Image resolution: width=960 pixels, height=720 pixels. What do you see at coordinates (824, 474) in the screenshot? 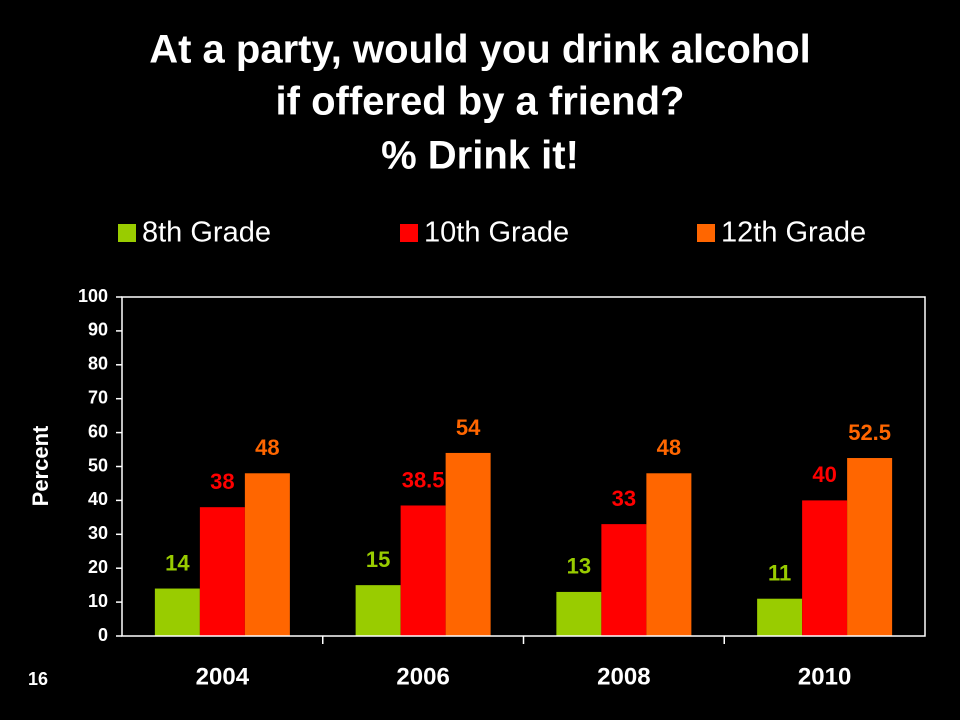
I see `data-label: 40` at bounding box center [824, 474].